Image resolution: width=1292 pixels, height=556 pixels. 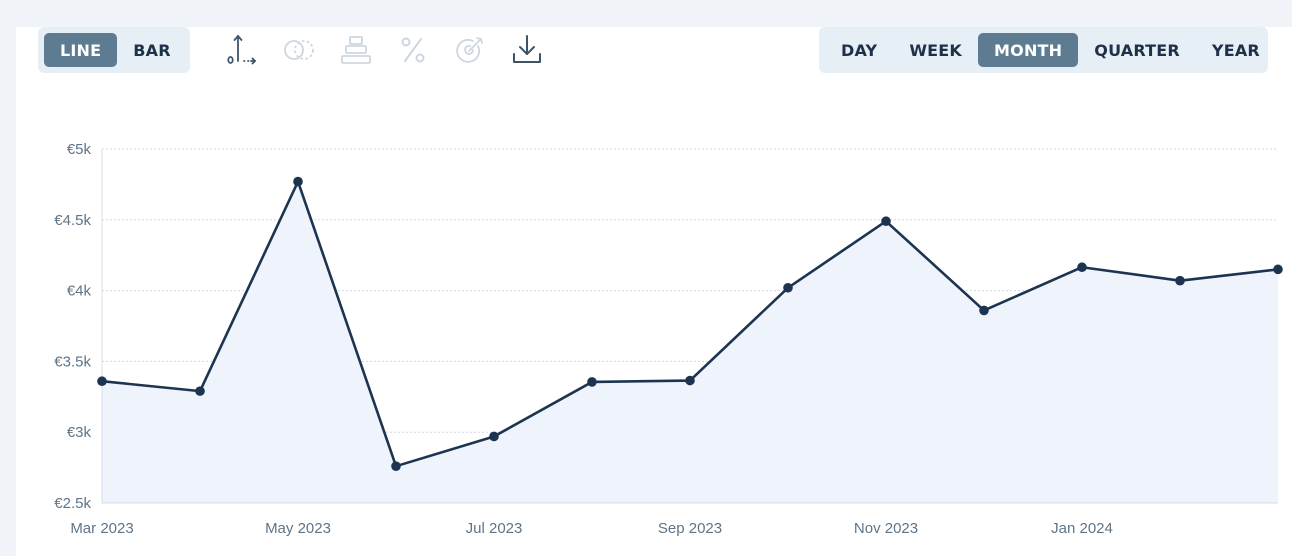 What do you see at coordinates (79, 291) in the screenshot?
I see `y-tick-label: €4k` at bounding box center [79, 291].